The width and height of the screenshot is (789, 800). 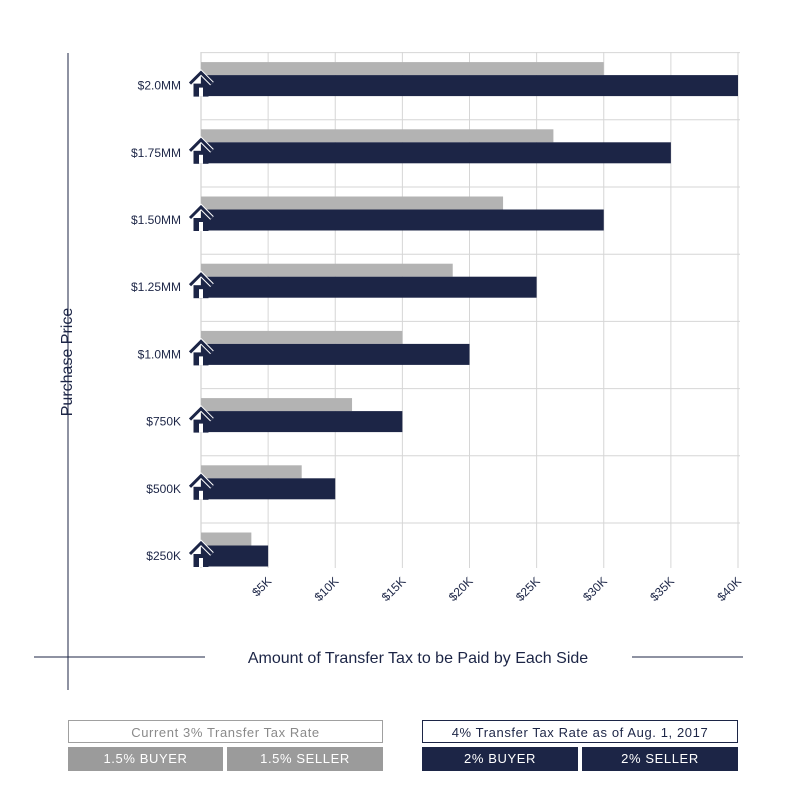 I want to click on y-tick-label: $1.75MM, so click(x=156, y=153).